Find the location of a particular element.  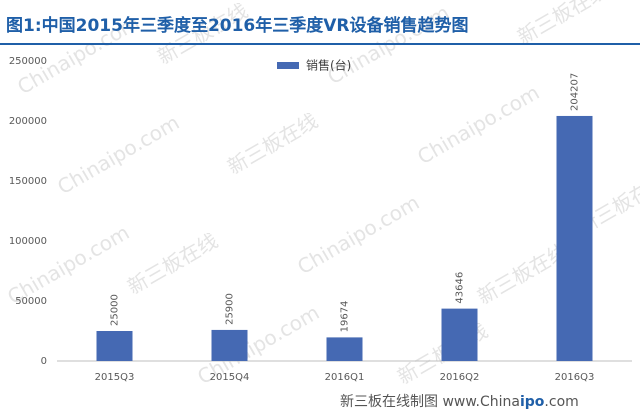

data-label: 204207 is located at coordinates (575, 92).